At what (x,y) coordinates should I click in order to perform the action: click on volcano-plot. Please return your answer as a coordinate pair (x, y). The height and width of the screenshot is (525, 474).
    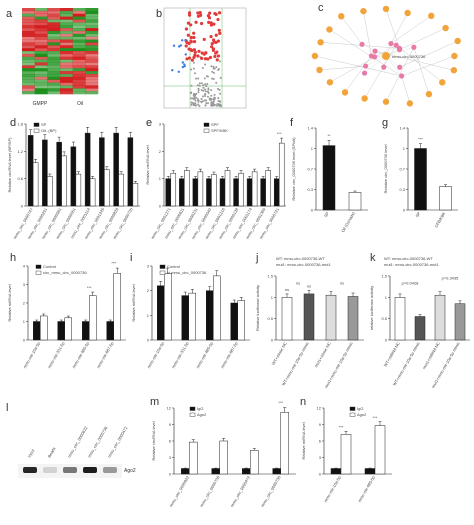
    Looking at the image, I should click on (205, 58).